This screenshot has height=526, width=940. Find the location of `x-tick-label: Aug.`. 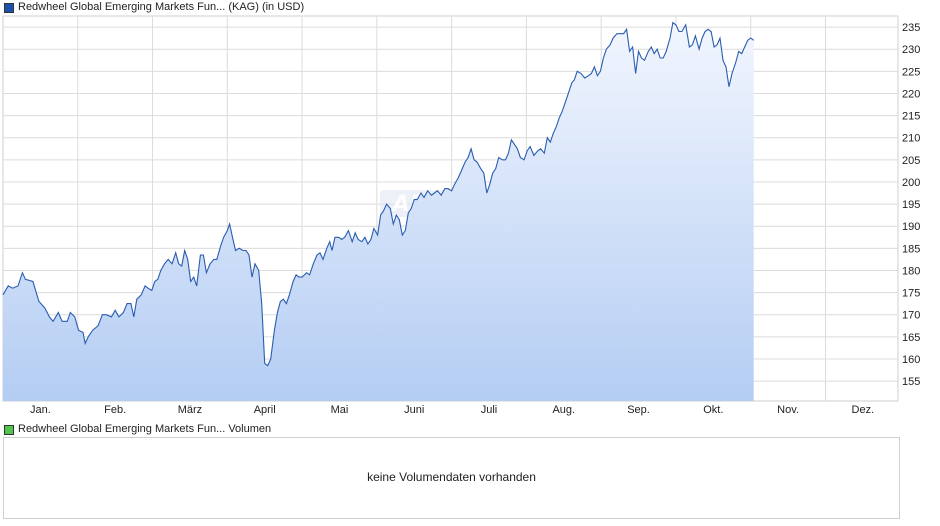

x-tick-label: Aug. is located at coordinates (563, 410).